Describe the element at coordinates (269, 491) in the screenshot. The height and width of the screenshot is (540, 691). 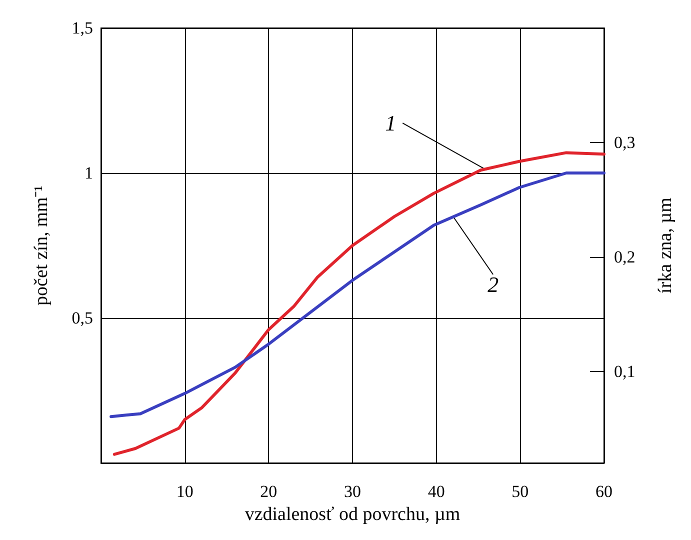
I see `x-tick-label: 20` at that location.